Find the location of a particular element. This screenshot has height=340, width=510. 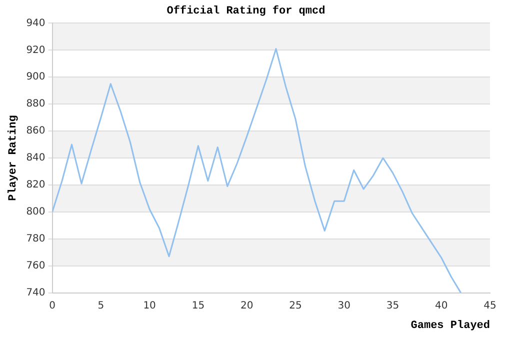

chart-title: Official Rating for qmcd is located at coordinates (246, 11).